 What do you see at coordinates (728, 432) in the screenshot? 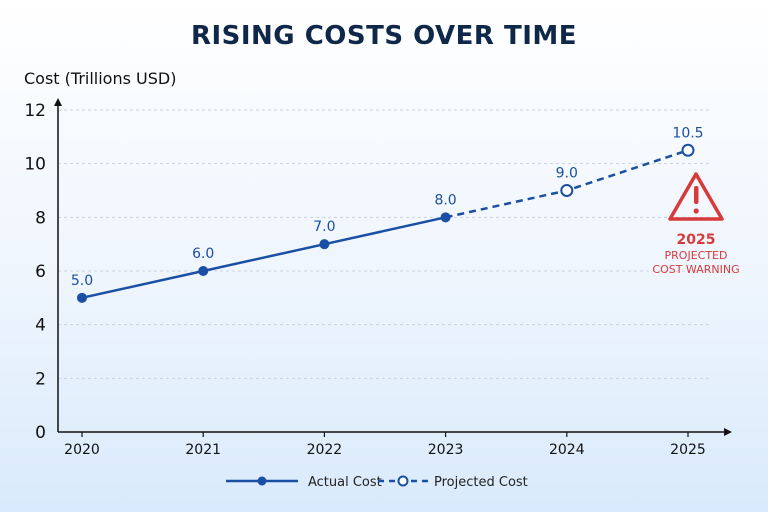
I see `x-axis-arrow` at bounding box center [728, 432].